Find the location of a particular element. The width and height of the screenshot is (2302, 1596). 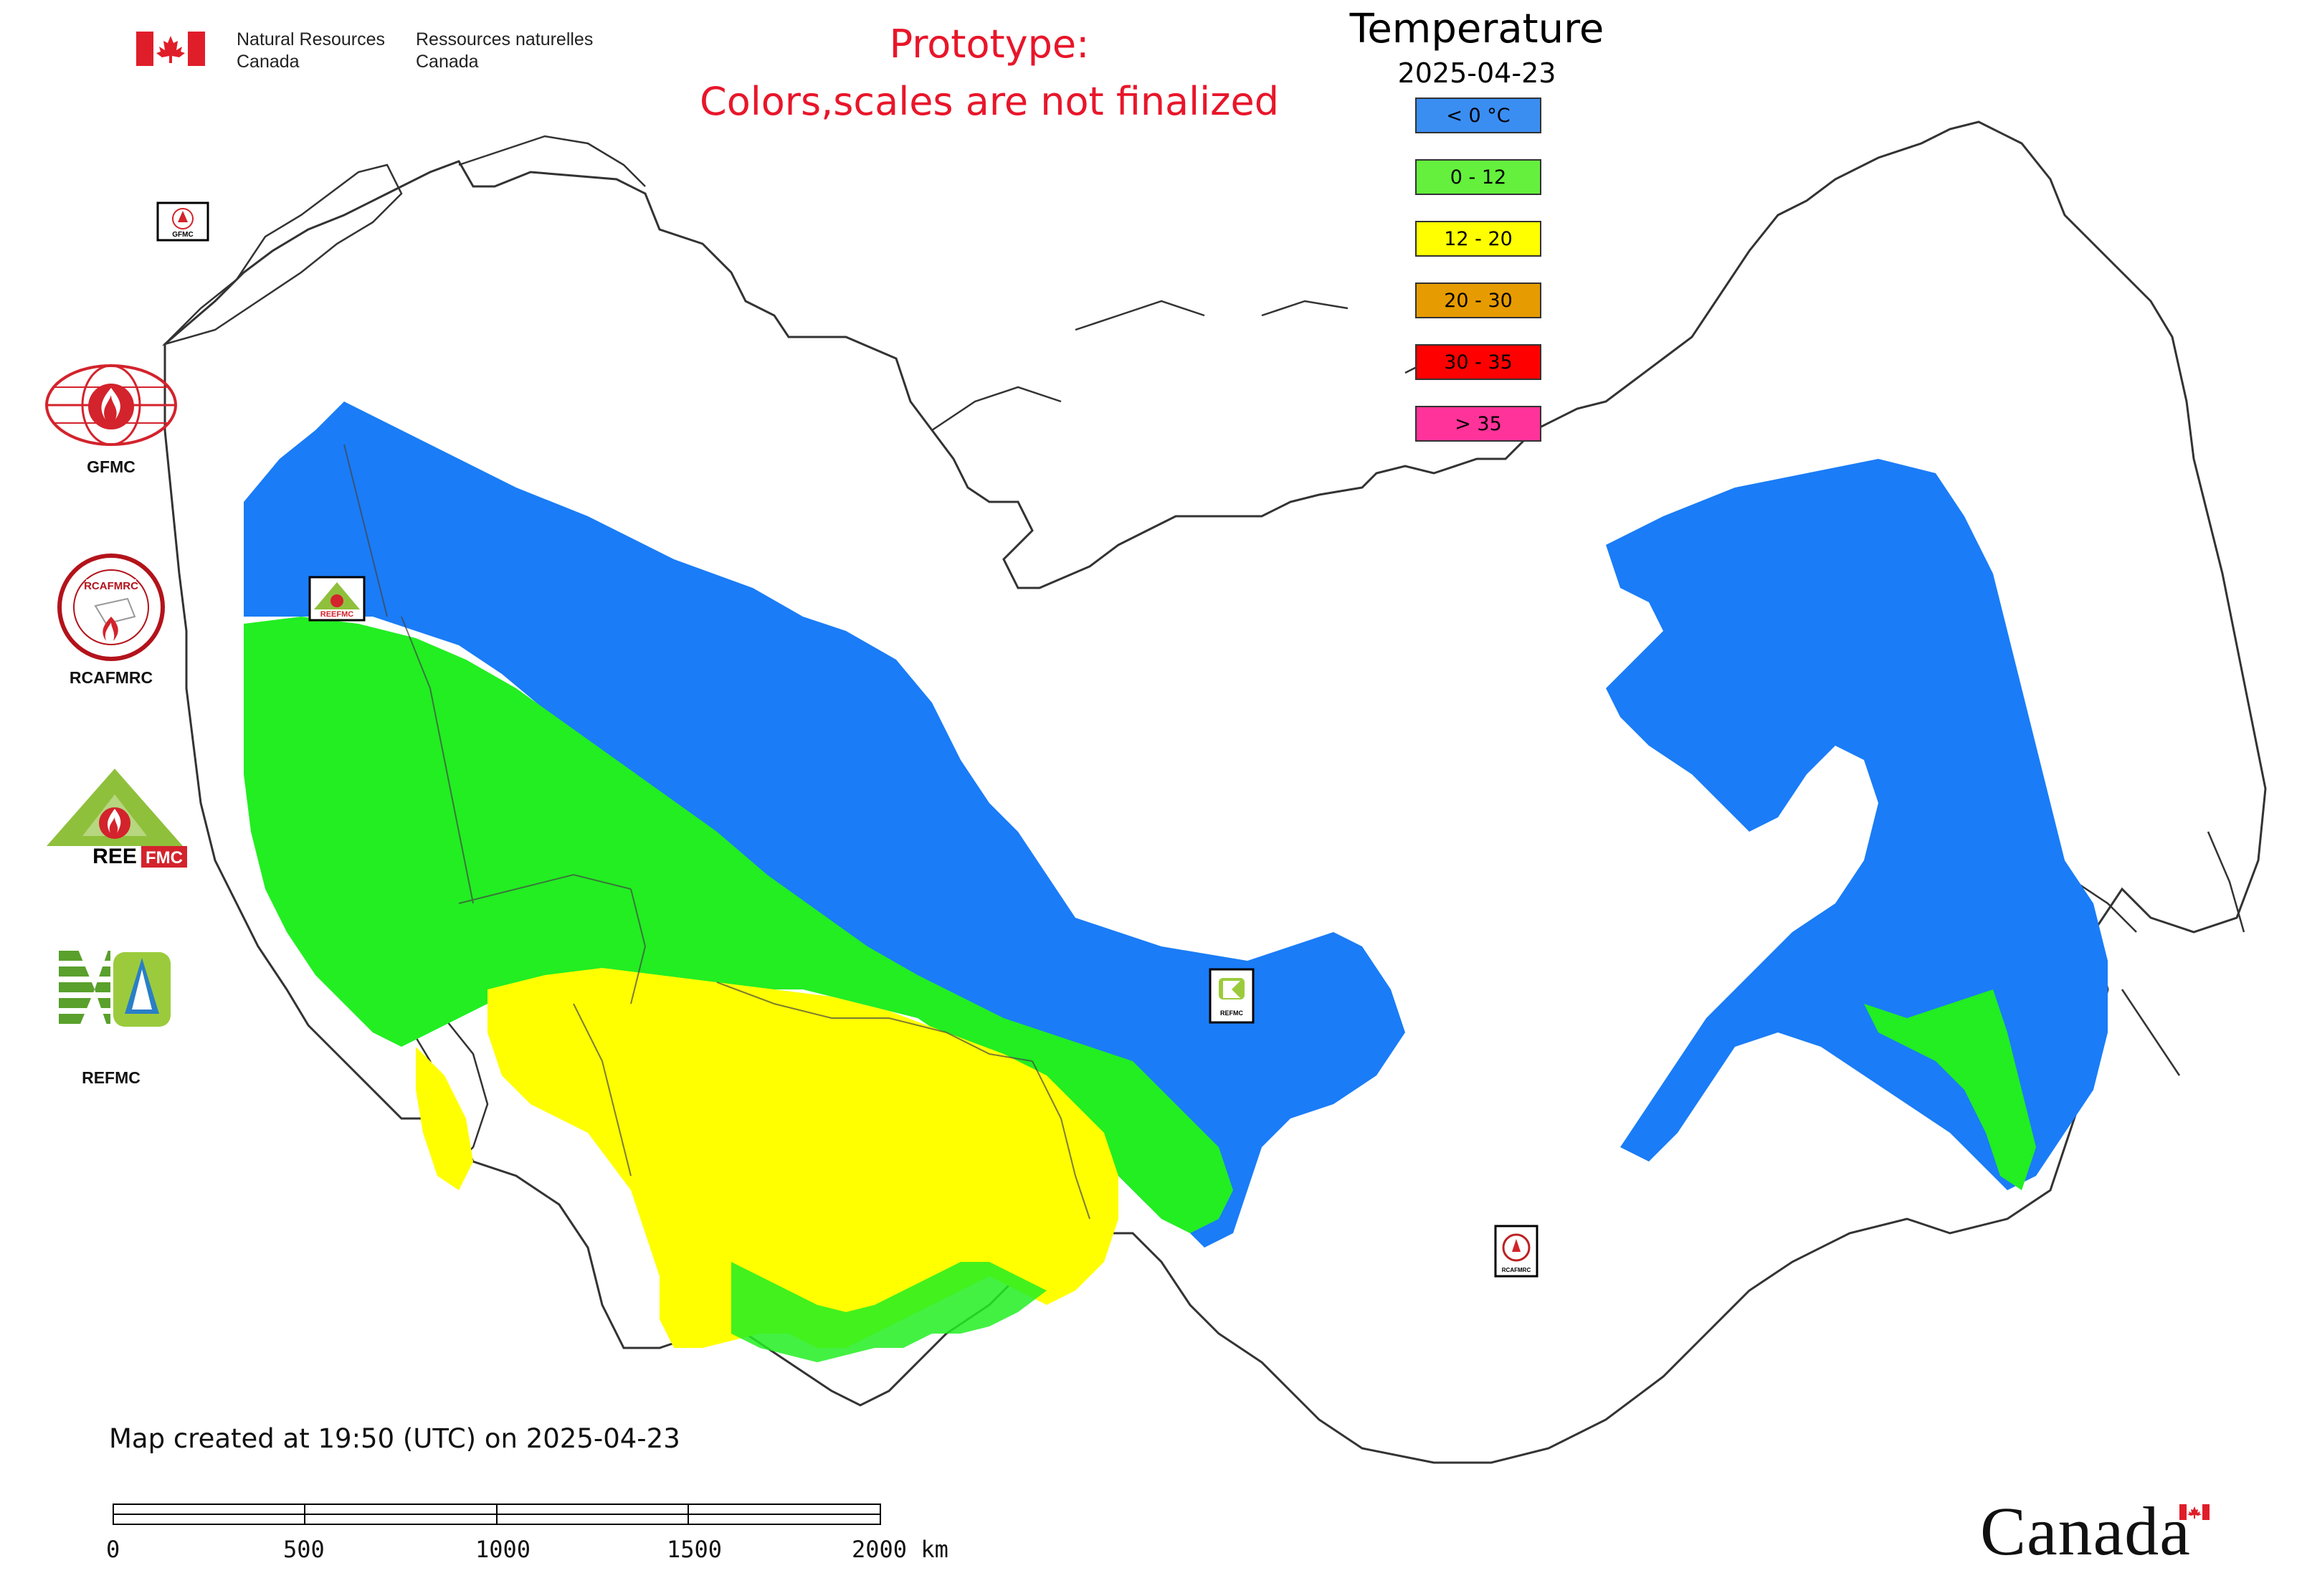

region-warm is located at coordinates (803, 1158).